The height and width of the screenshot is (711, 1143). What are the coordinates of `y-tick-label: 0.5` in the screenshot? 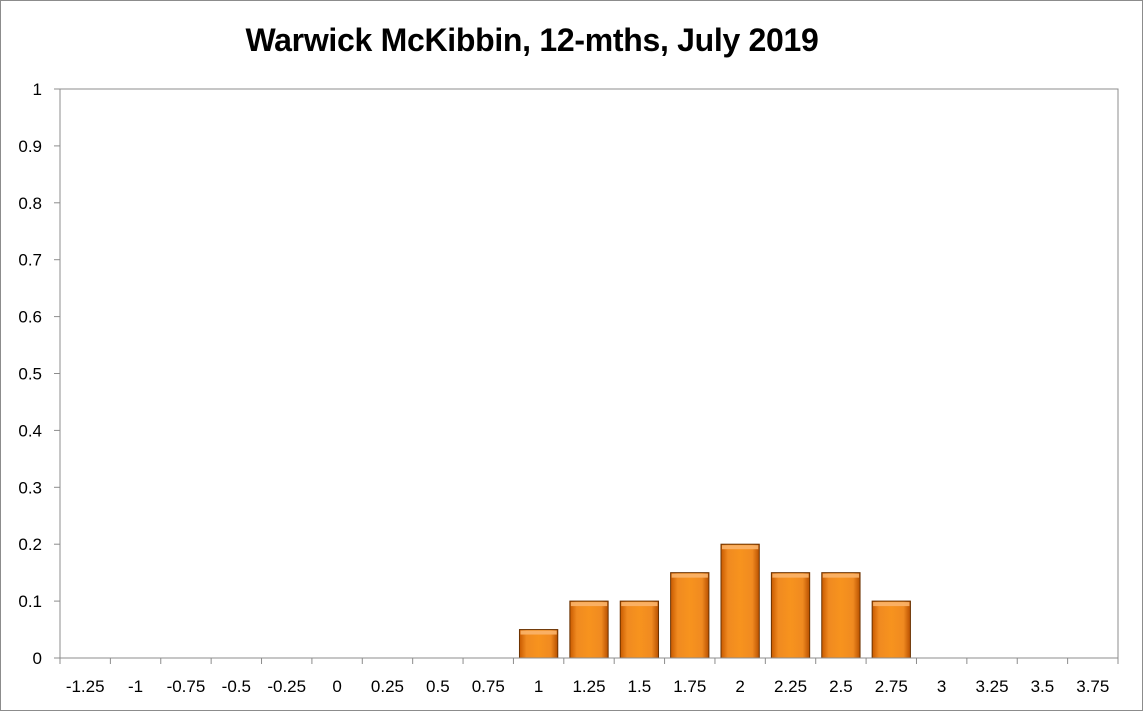 It's located at (30, 374).